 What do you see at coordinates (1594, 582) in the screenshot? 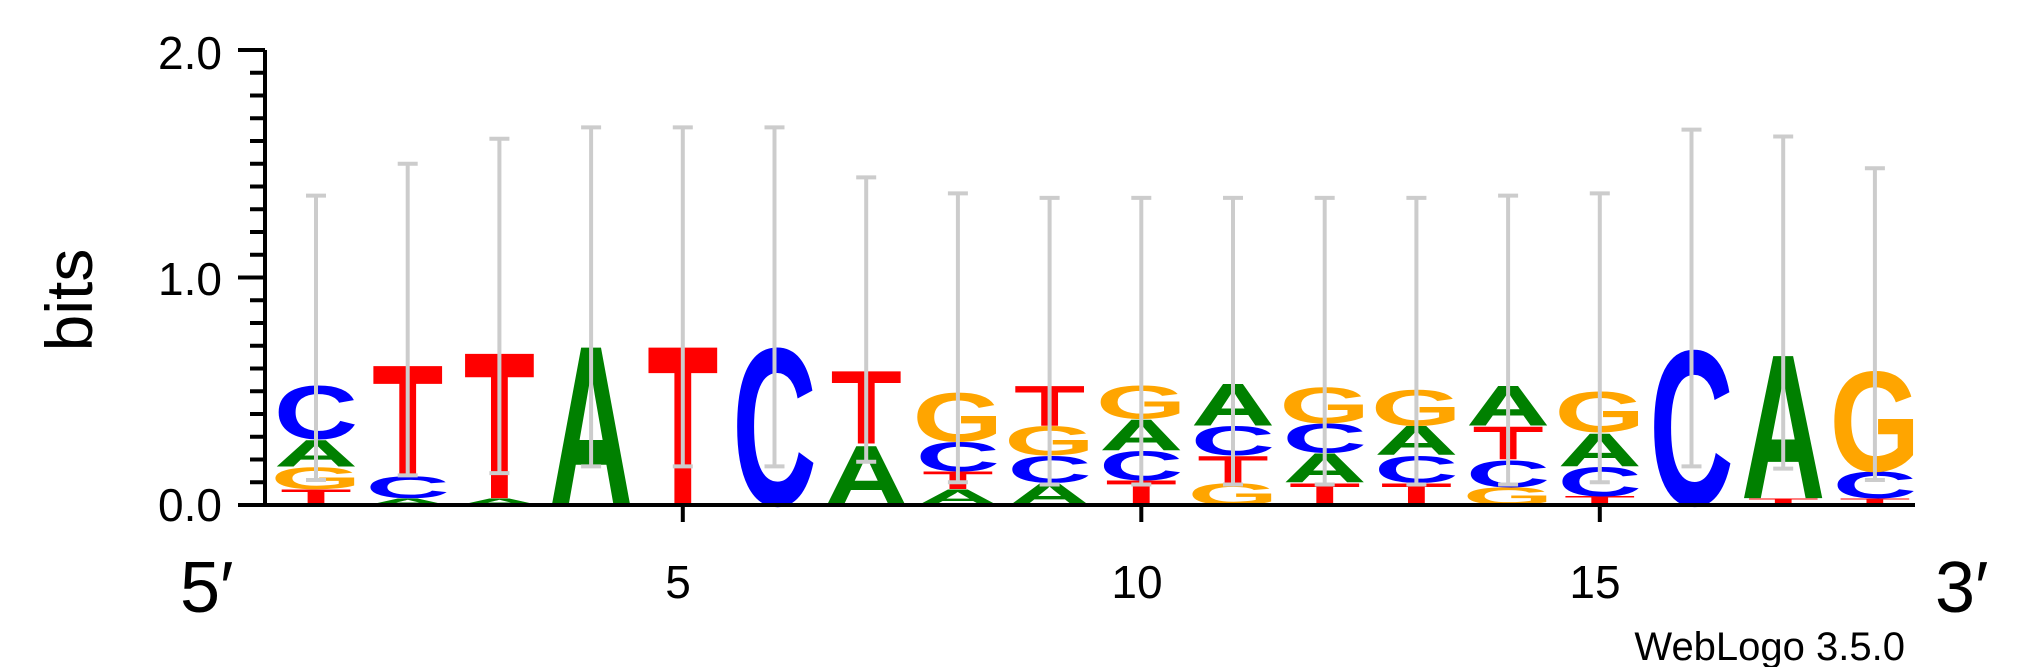
I see `x-tick-label-15: 15` at bounding box center [1594, 582].